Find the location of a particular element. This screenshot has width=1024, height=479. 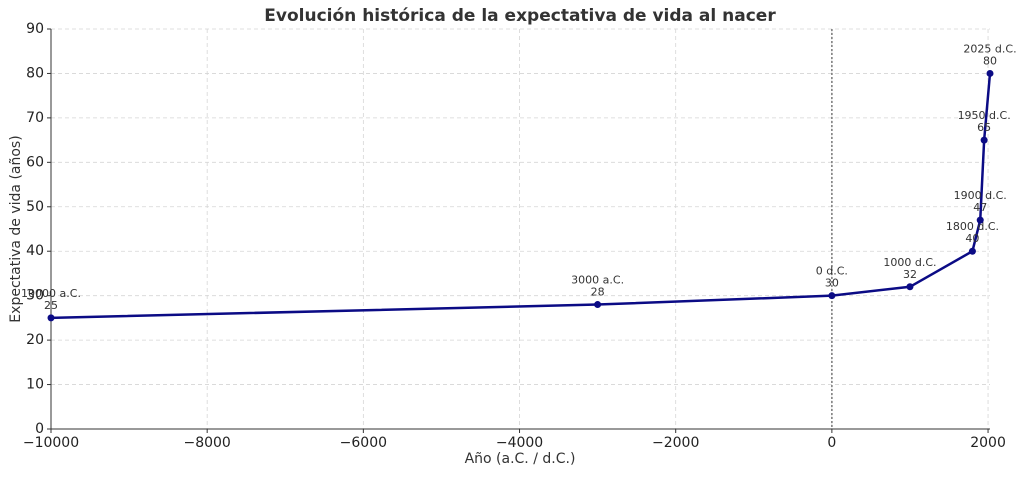

y-tick-label: 30 is located at coordinates (35, 296).